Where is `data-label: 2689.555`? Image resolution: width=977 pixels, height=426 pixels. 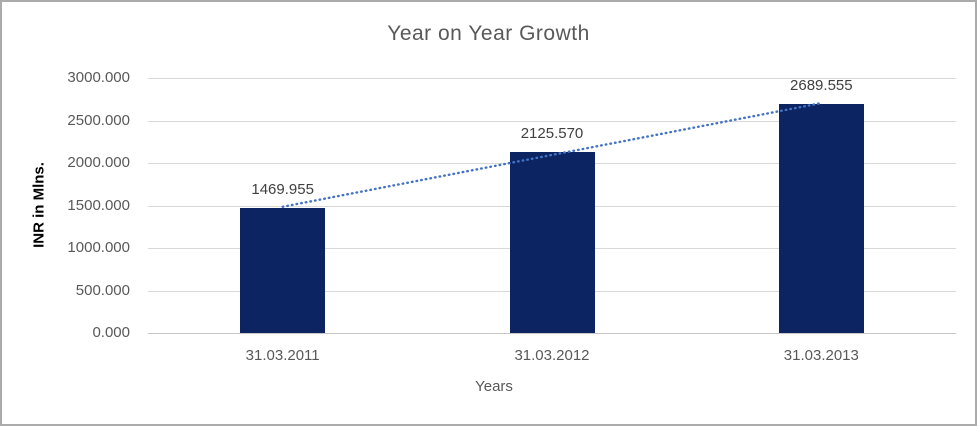 data-label: 2689.555 is located at coordinates (821, 86).